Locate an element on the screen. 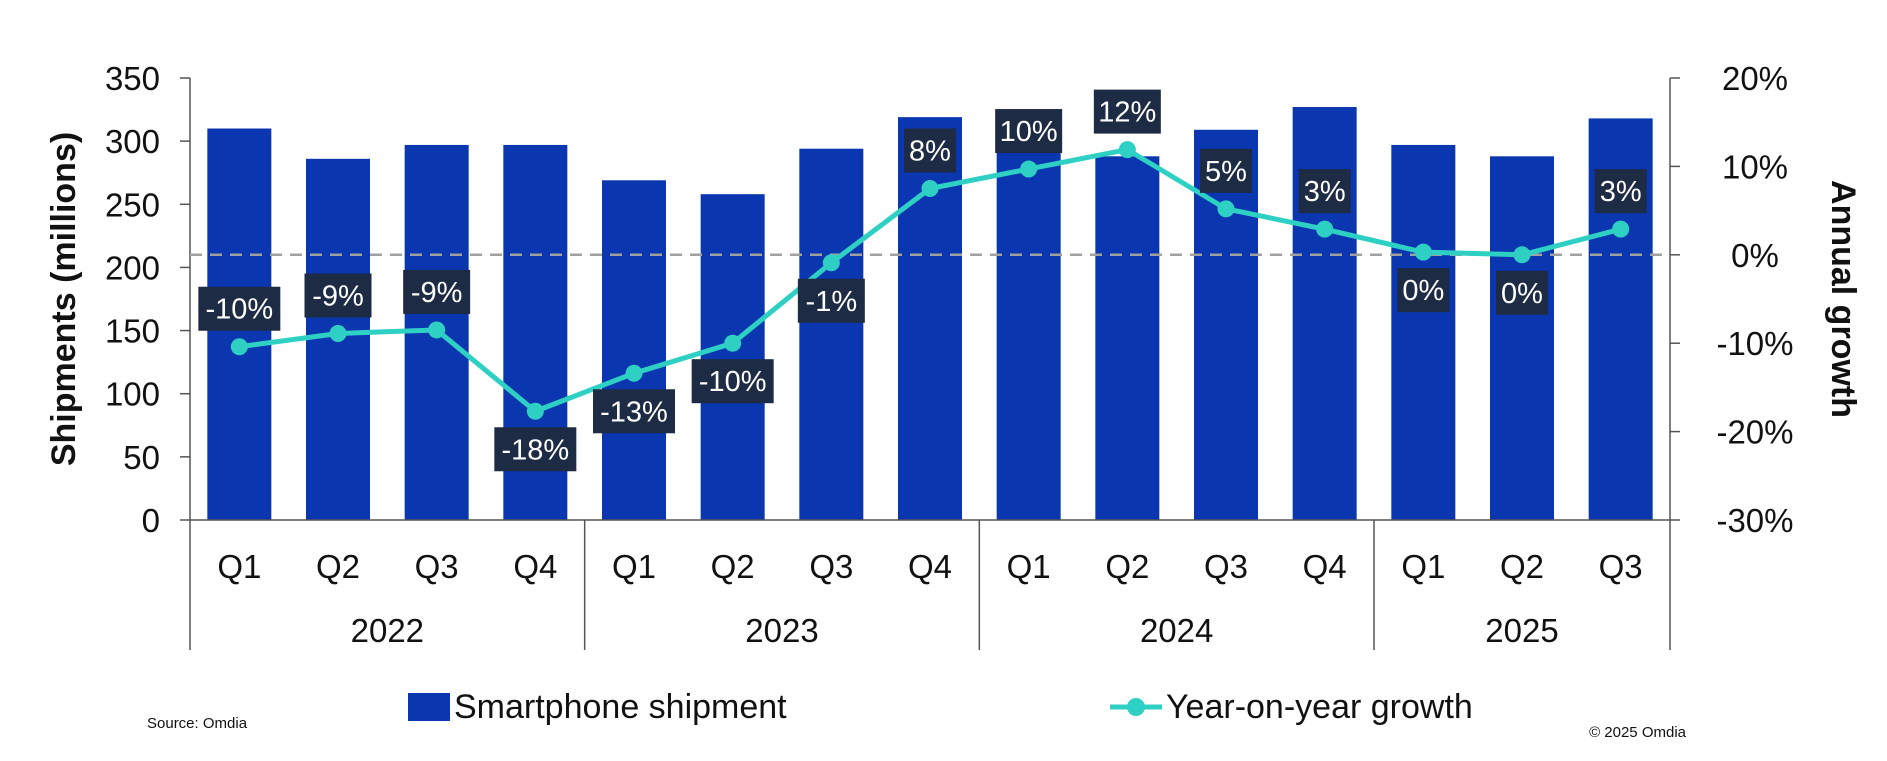 This screenshot has height=761, width=1887. legend-label-bars: Smartphone shipment is located at coordinates (620, 707).